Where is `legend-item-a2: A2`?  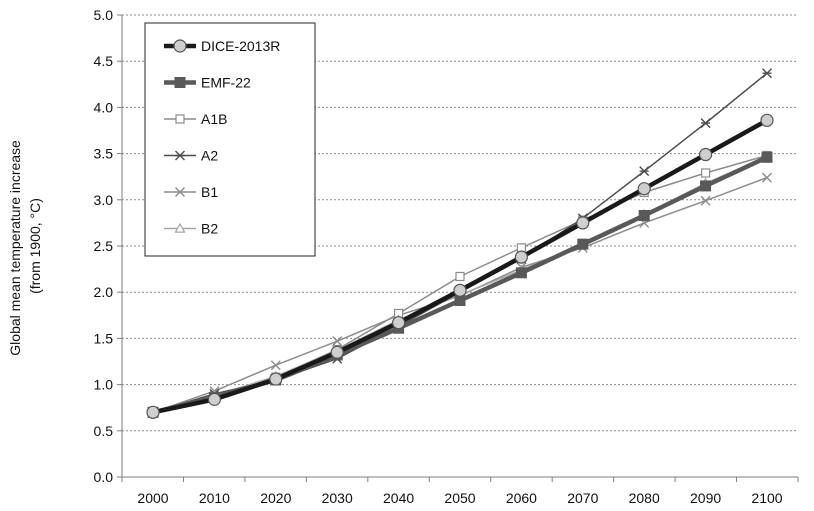 legend-item-a2: A2 is located at coordinates (191, 156).